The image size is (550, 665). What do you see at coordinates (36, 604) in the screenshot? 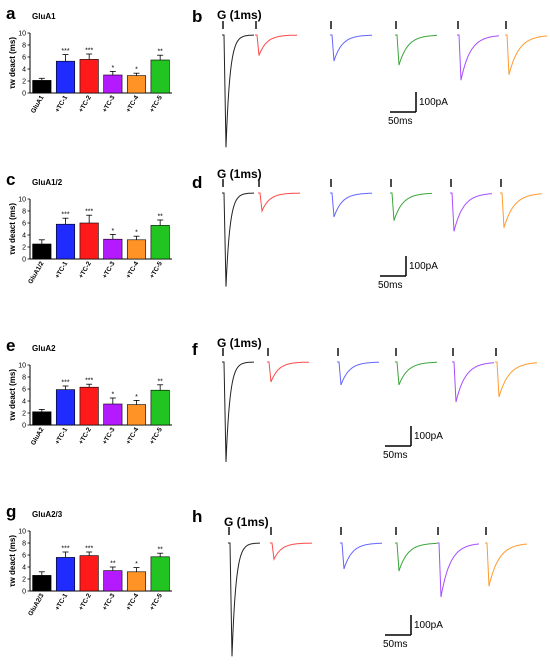
I see `x-tick-label: GluA2/3` at bounding box center [36, 604].